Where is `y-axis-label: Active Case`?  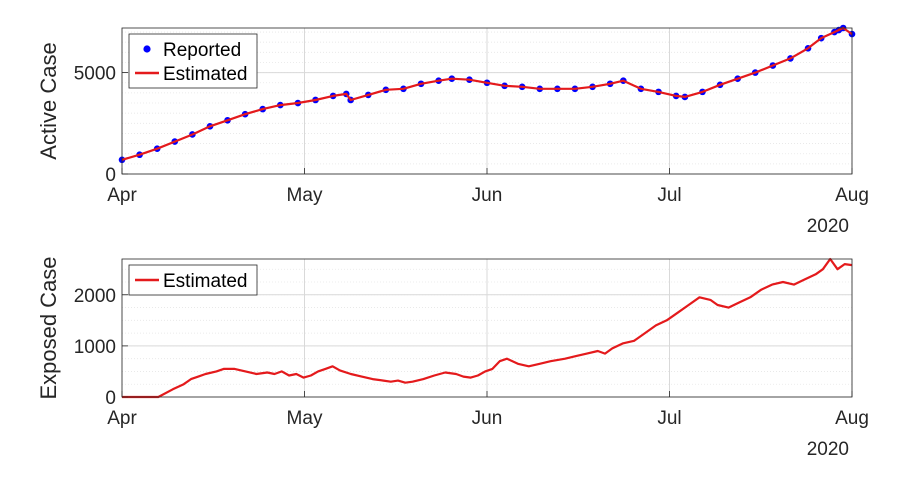
y-axis-label: Active Case is located at coordinates (48, 100).